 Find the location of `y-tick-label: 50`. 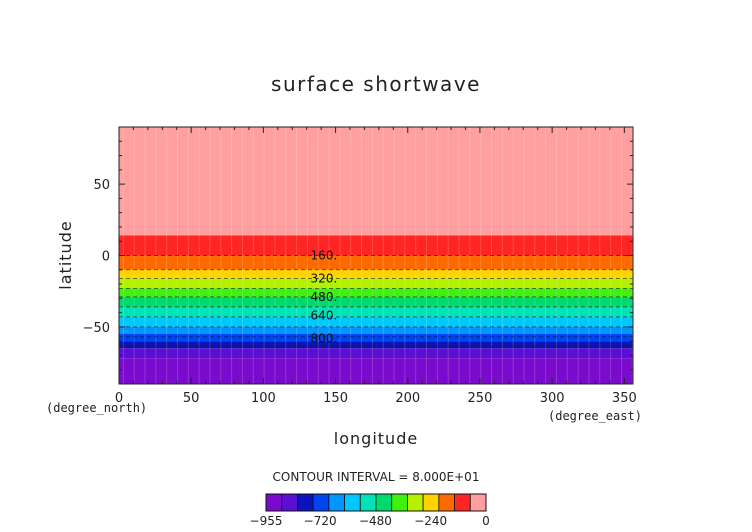

y-tick-label: 50 is located at coordinates (101, 185).